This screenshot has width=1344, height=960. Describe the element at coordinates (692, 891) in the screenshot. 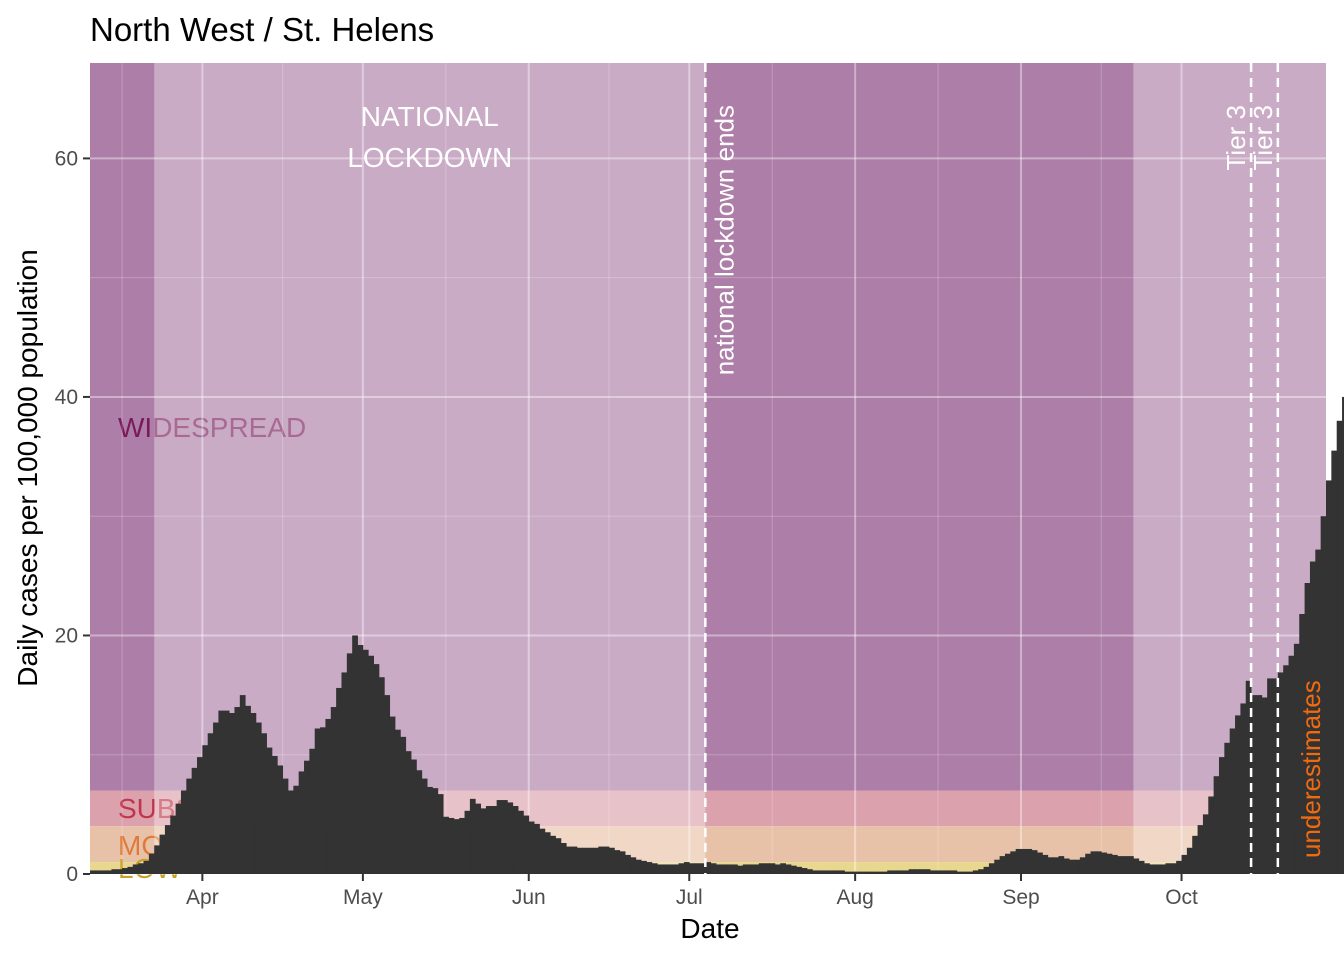

I see `x-axis: Apr May Jun Jul Aug Sep Oct` at that location.